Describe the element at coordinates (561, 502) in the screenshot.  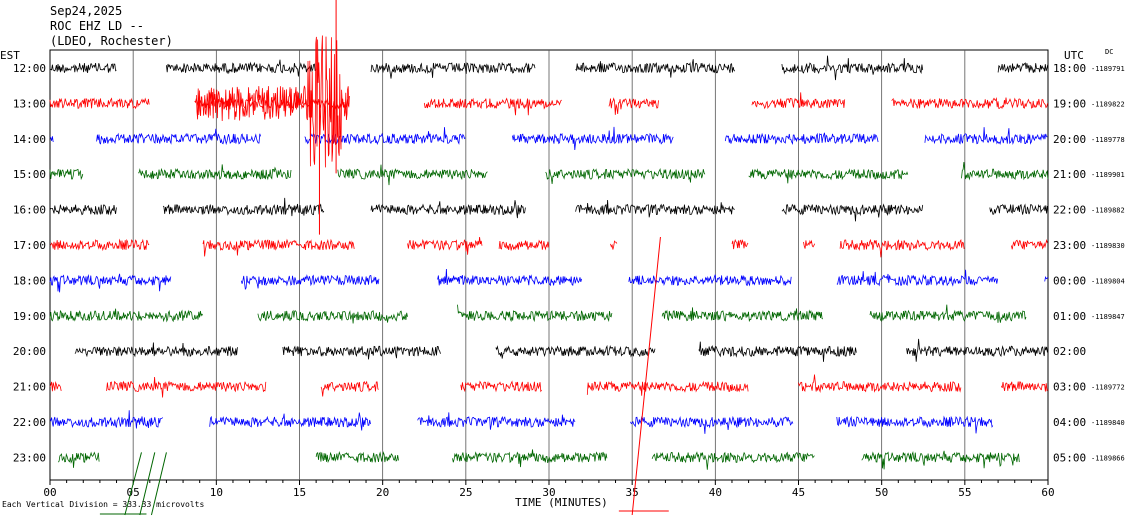
I see `x-axis-title: TIME (MINUTES)` at that location.